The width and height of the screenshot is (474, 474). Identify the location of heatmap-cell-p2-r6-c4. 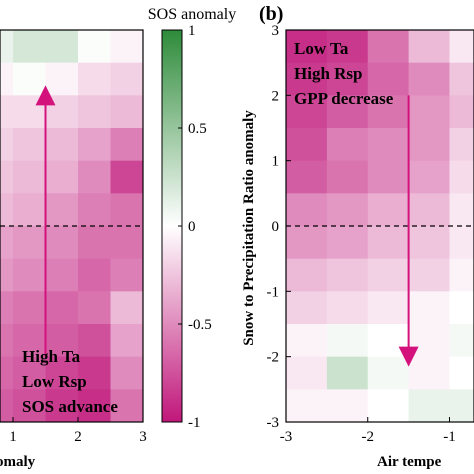
(461, 243).